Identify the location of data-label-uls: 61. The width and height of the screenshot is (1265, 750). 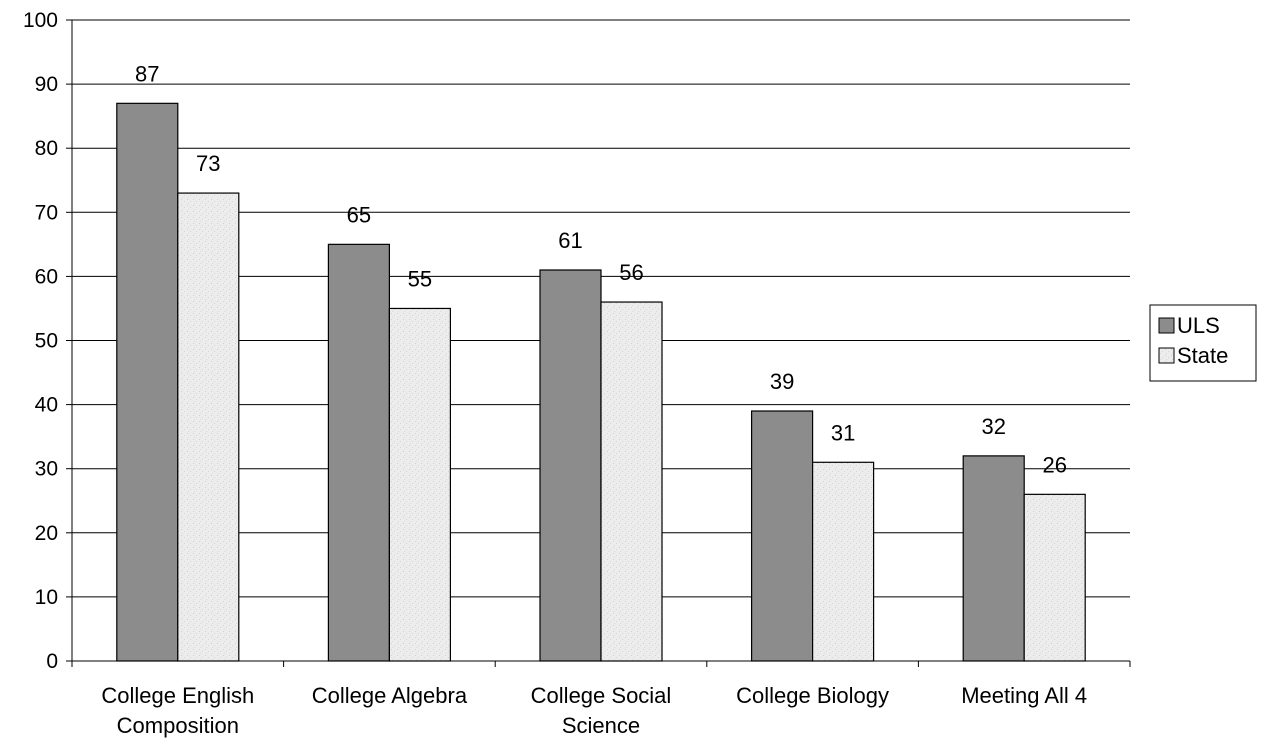
(570, 240).